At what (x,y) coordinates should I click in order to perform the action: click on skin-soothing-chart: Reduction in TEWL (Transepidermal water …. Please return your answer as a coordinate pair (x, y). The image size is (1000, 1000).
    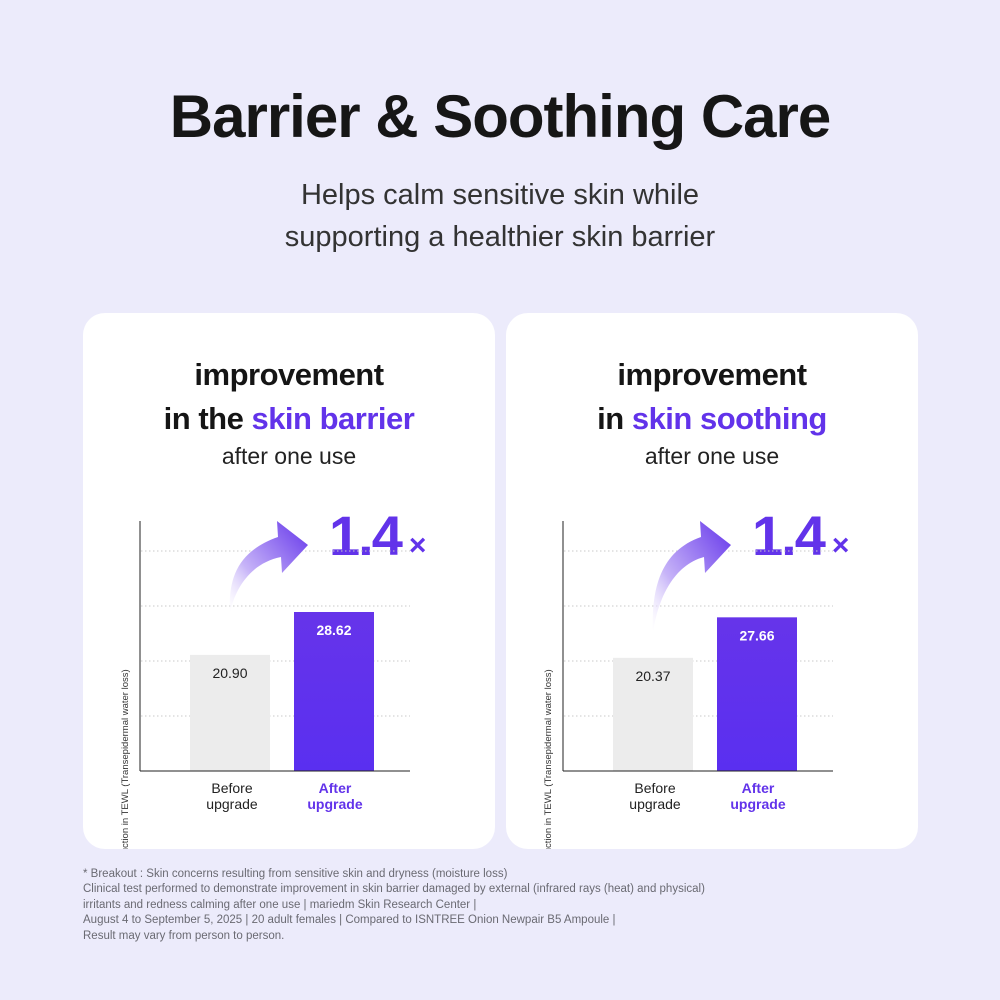
    Looking at the image, I should click on (688, 685).